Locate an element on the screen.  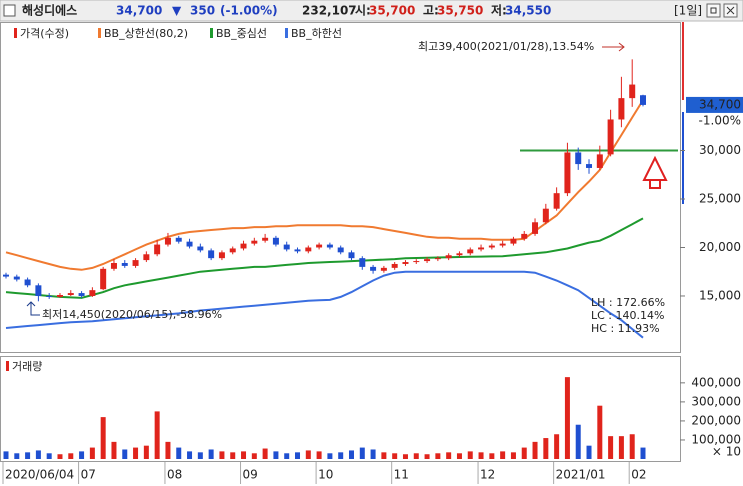
y-tick-label: 20,000 is located at coordinates (720, 247).